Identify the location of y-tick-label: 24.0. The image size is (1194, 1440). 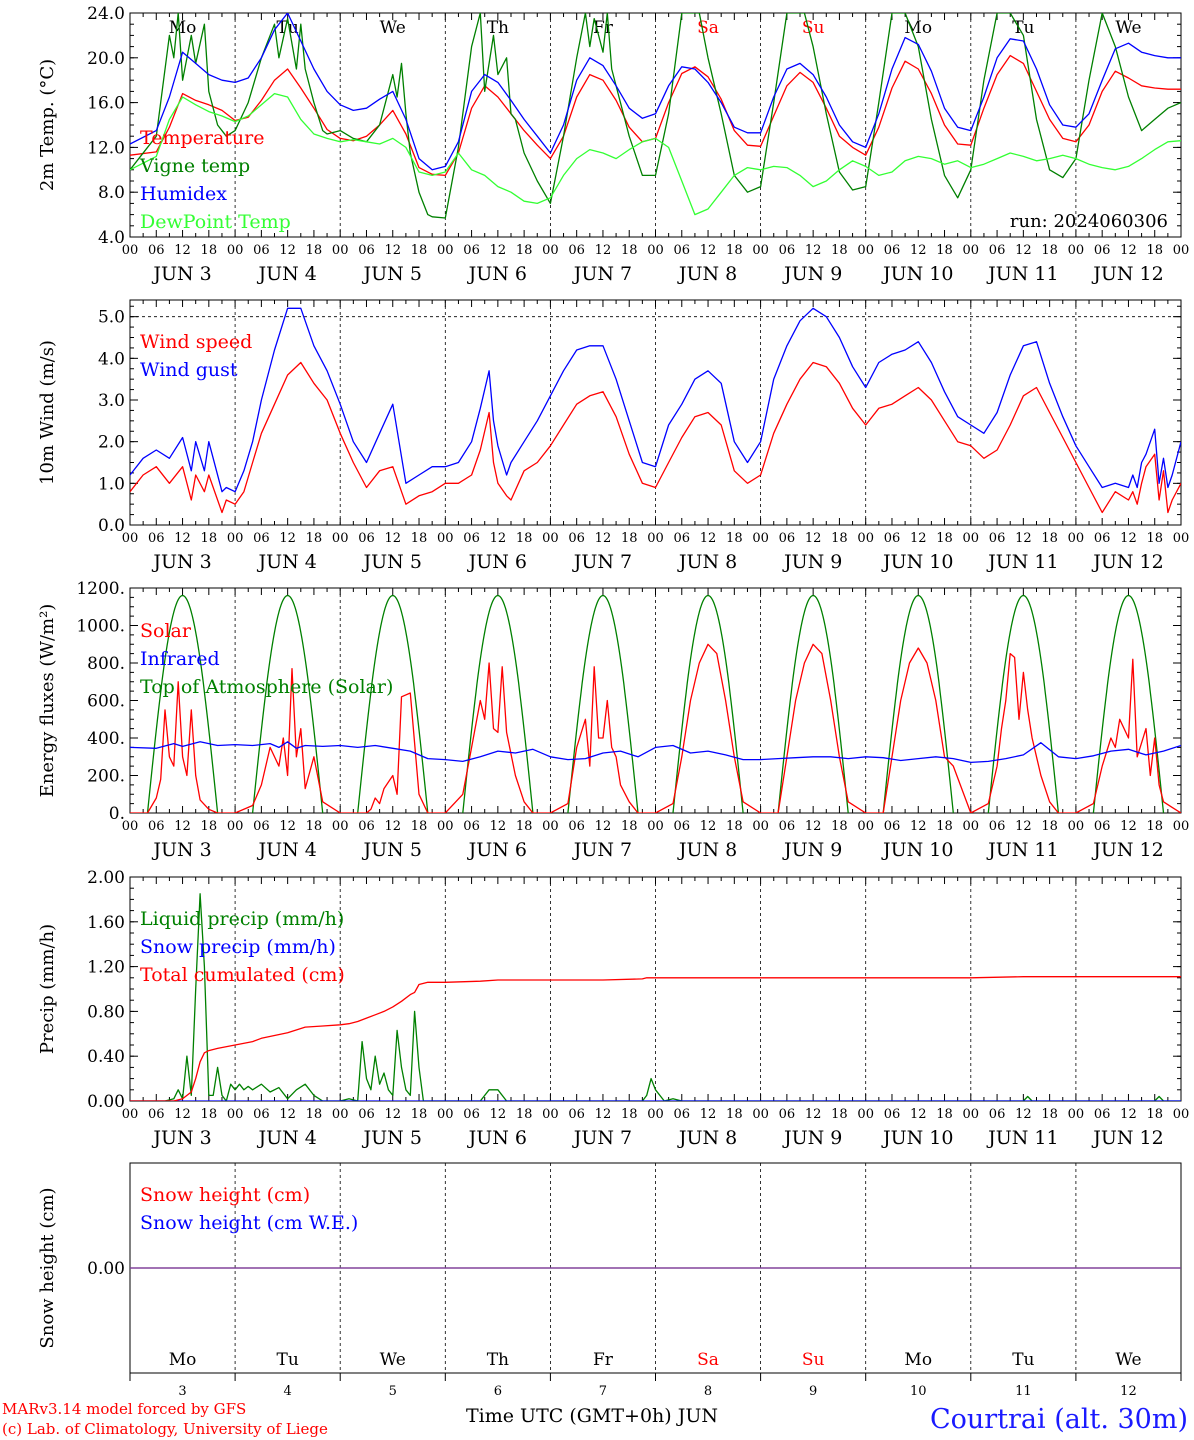
(106, 14).